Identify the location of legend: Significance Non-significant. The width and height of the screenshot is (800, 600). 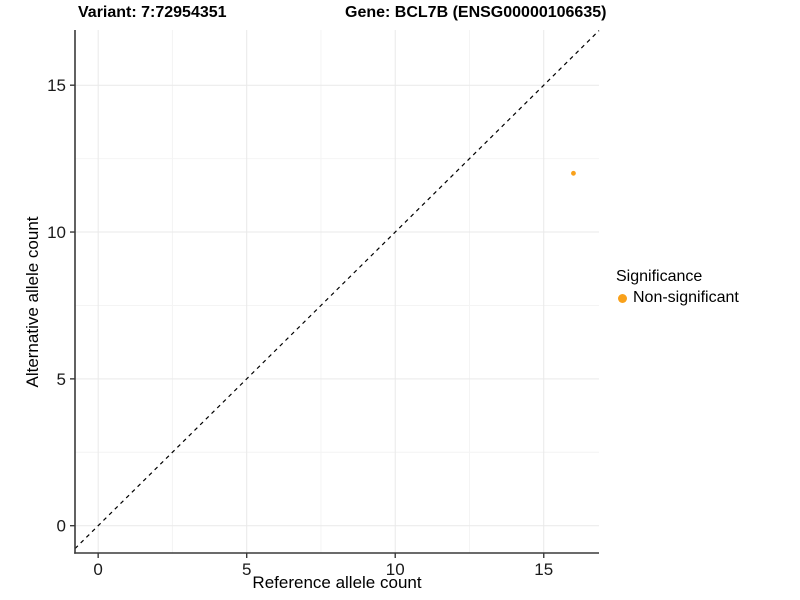
(677, 287).